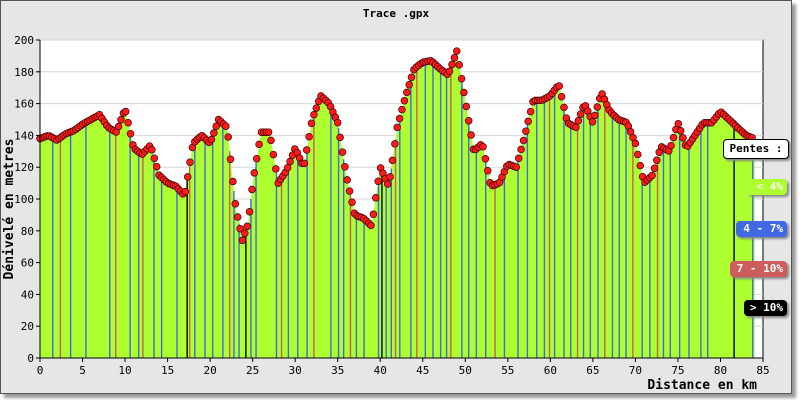 This screenshot has height=400, width=800. Describe the element at coordinates (24, 199) in the screenshot. I see `y-tick-label: 100` at that location.